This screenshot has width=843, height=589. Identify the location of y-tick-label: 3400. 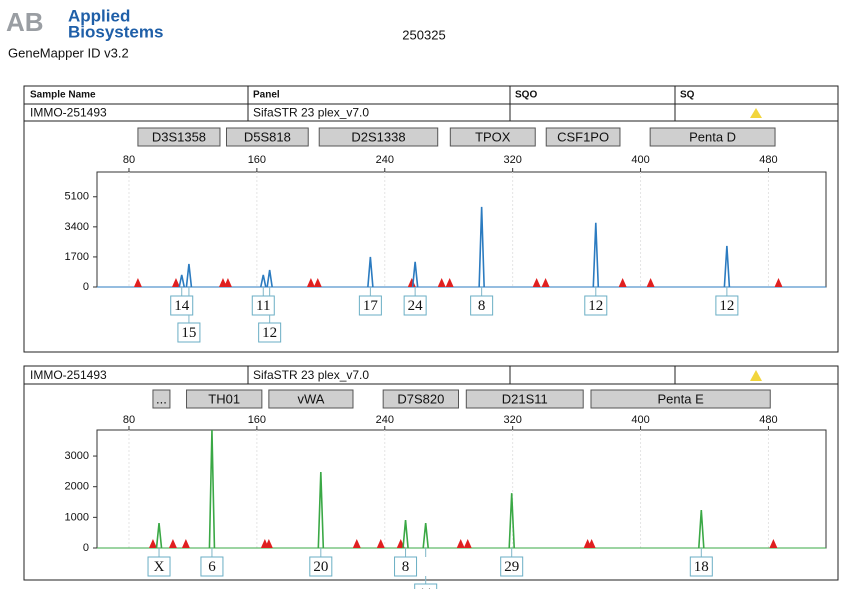
(77, 227).